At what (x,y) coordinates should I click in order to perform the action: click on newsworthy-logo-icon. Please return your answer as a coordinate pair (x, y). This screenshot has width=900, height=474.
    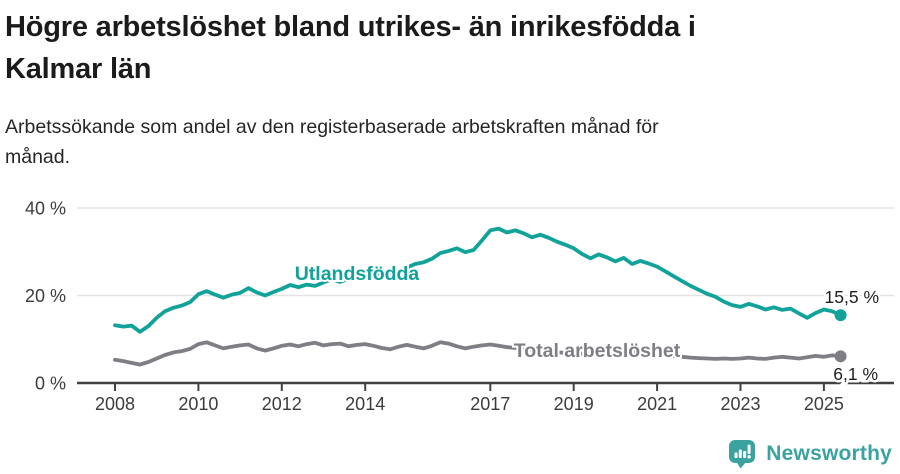
    Looking at the image, I should click on (742, 454).